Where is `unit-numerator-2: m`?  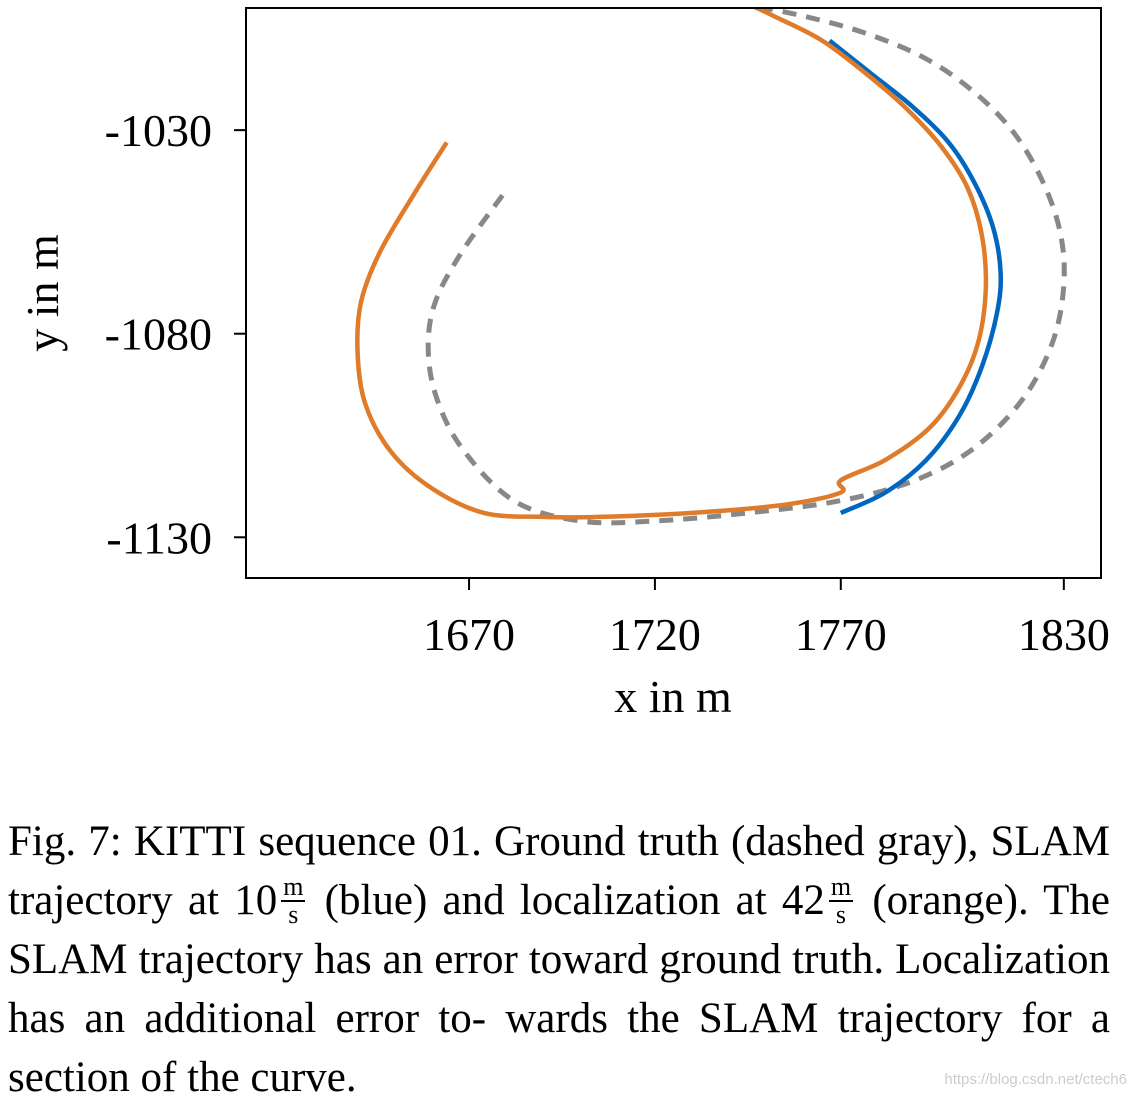
unit-numerator-2: m is located at coordinates (841, 887).